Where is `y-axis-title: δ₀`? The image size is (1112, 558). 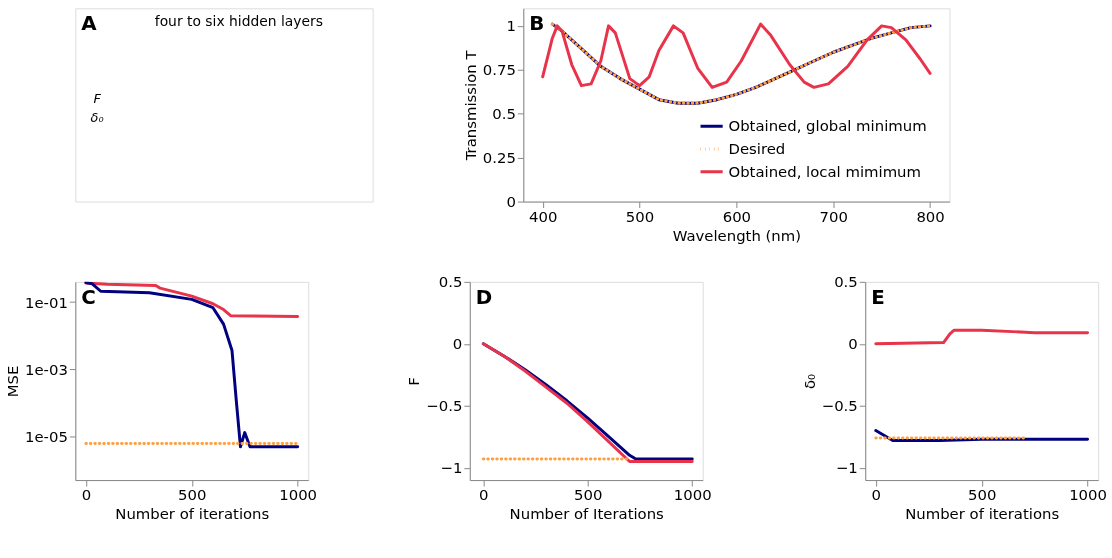 y-axis-title: δ₀ is located at coordinates (809, 381).